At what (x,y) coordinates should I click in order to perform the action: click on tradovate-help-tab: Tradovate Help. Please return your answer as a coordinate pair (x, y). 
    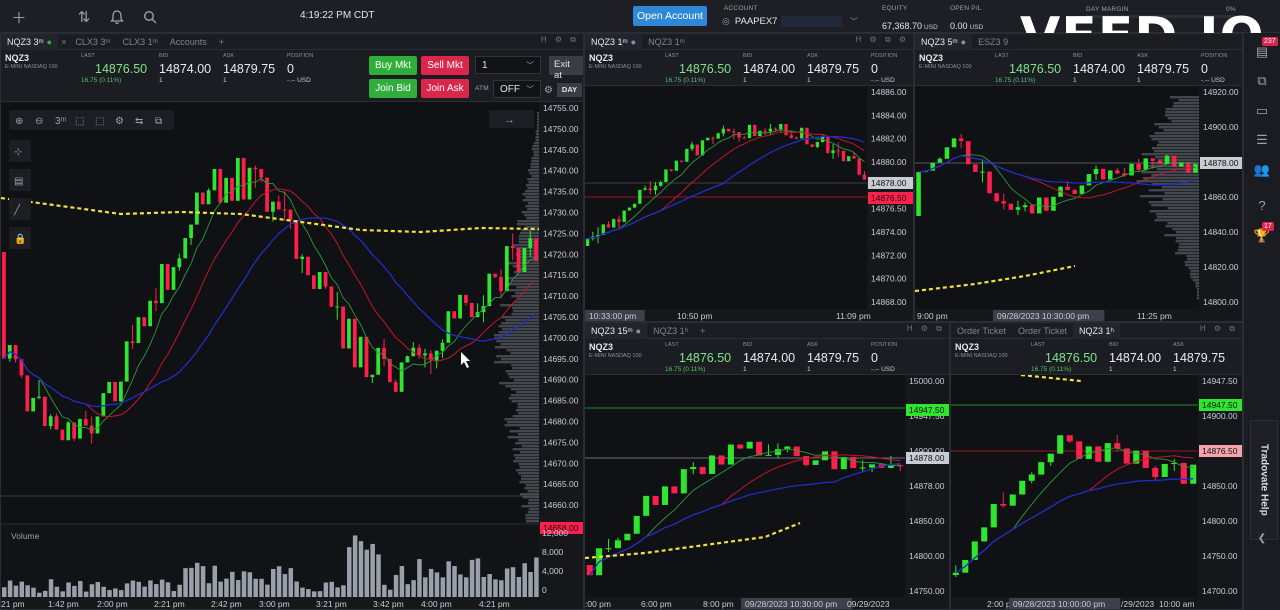
    Looking at the image, I should click on (1264, 480).